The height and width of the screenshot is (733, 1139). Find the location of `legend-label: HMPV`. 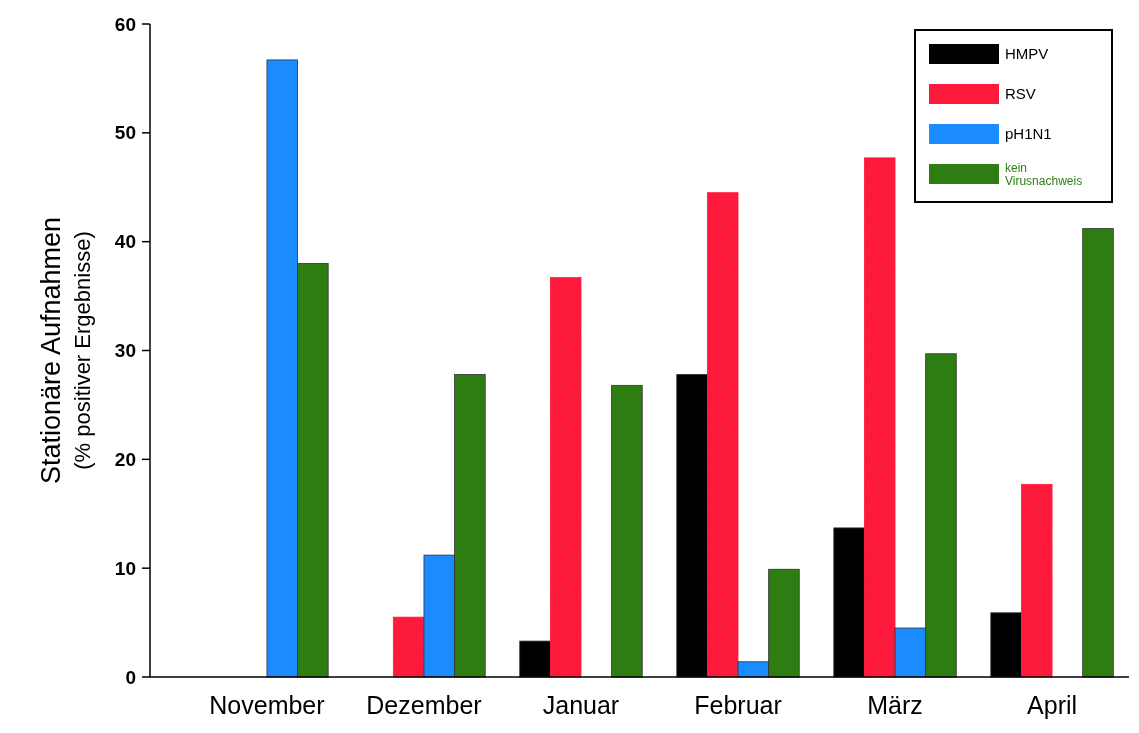

legend-label: HMPV is located at coordinates (1027, 53).